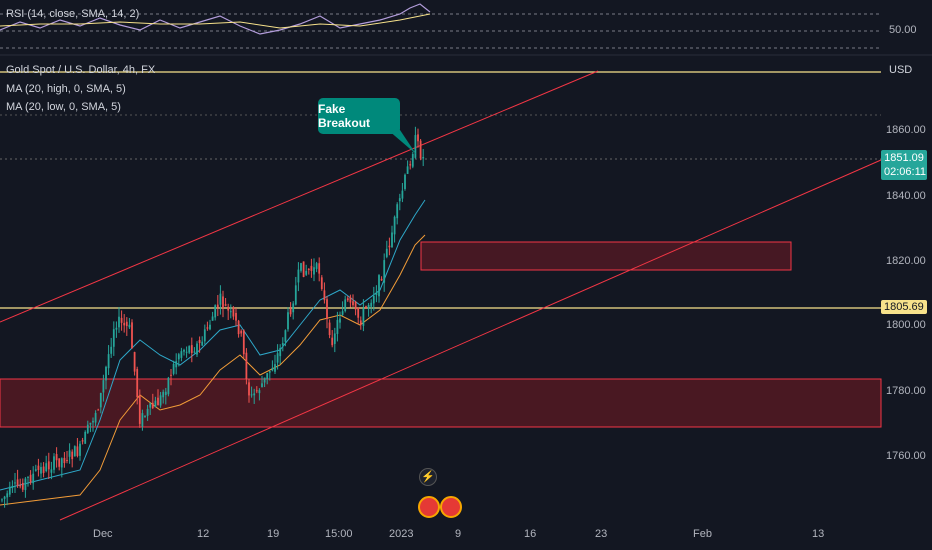  I want to click on upper-zone, so click(606, 256).